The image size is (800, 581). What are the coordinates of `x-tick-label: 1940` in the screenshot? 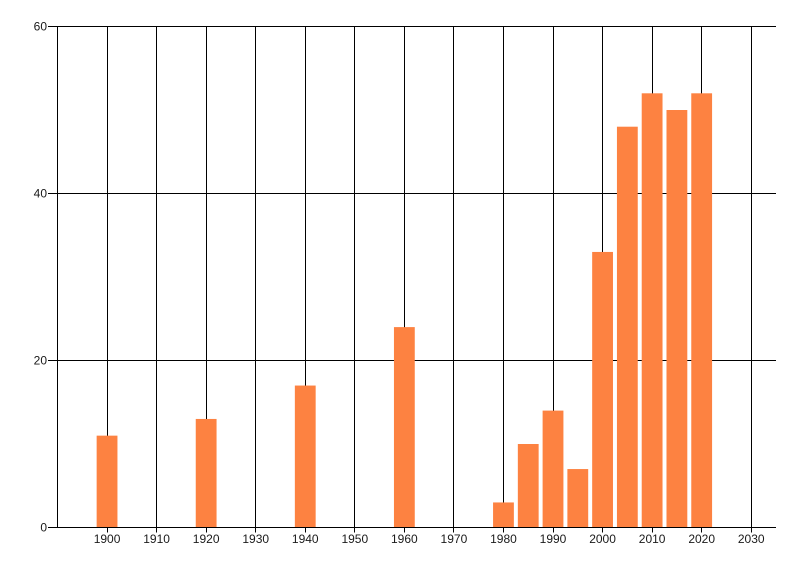 It's located at (305, 539).